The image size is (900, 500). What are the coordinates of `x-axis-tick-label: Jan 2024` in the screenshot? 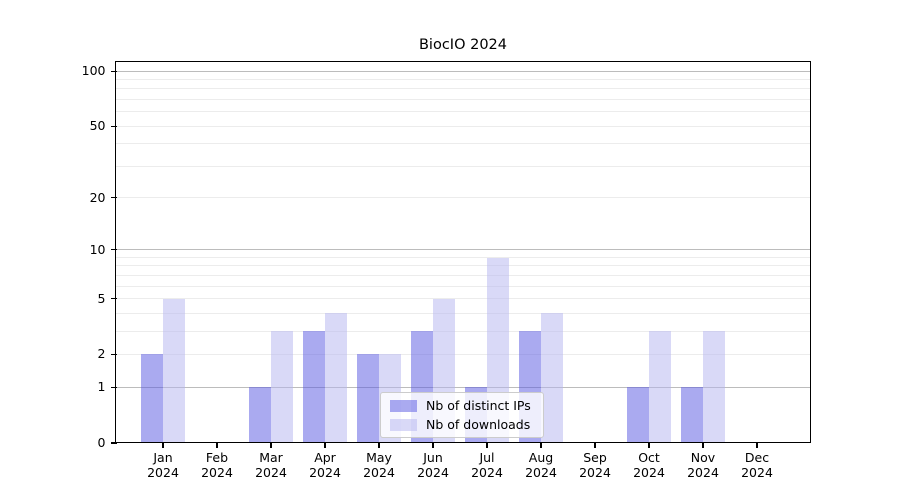 It's located at (163, 465).